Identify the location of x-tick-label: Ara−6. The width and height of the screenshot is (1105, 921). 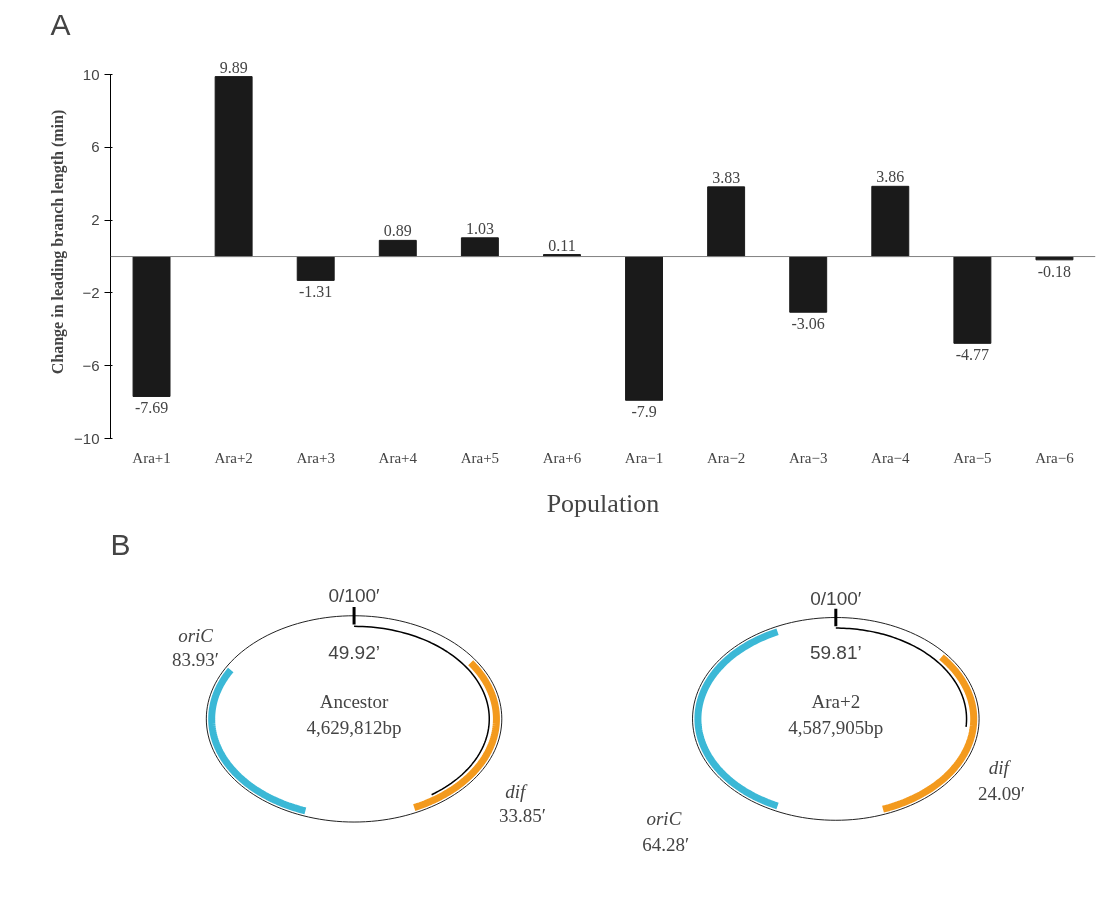
(1055, 457).